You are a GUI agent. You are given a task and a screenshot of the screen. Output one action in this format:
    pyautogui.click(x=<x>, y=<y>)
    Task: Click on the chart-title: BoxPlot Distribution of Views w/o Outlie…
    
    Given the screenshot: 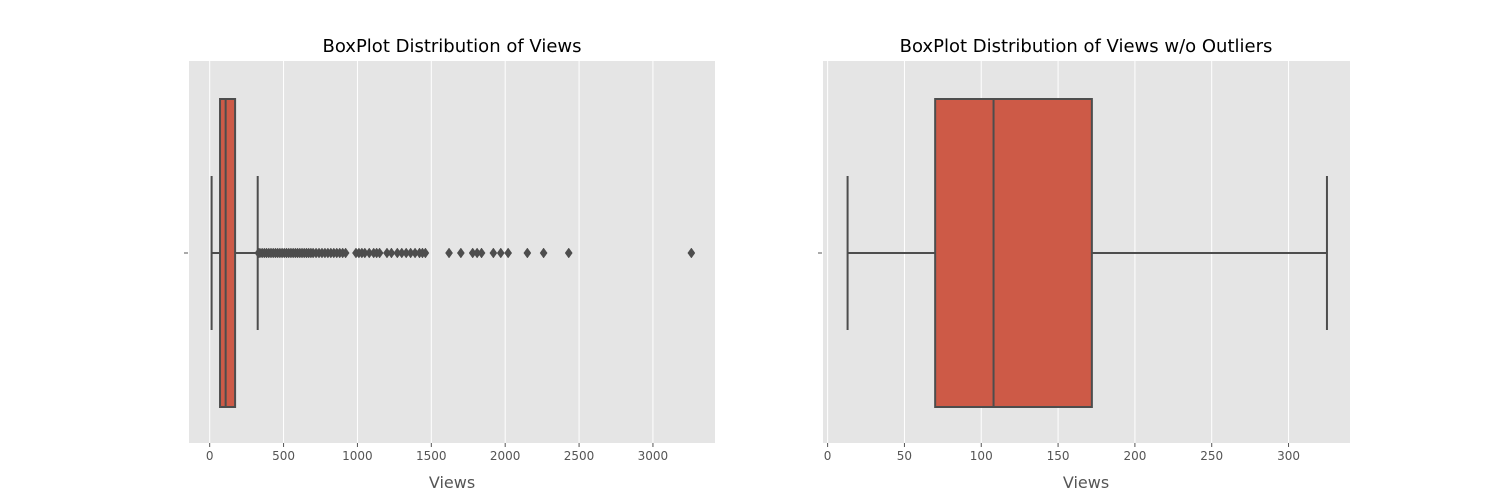 What is the action you would take?
    pyautogui.click(x=1086, y=46)
    